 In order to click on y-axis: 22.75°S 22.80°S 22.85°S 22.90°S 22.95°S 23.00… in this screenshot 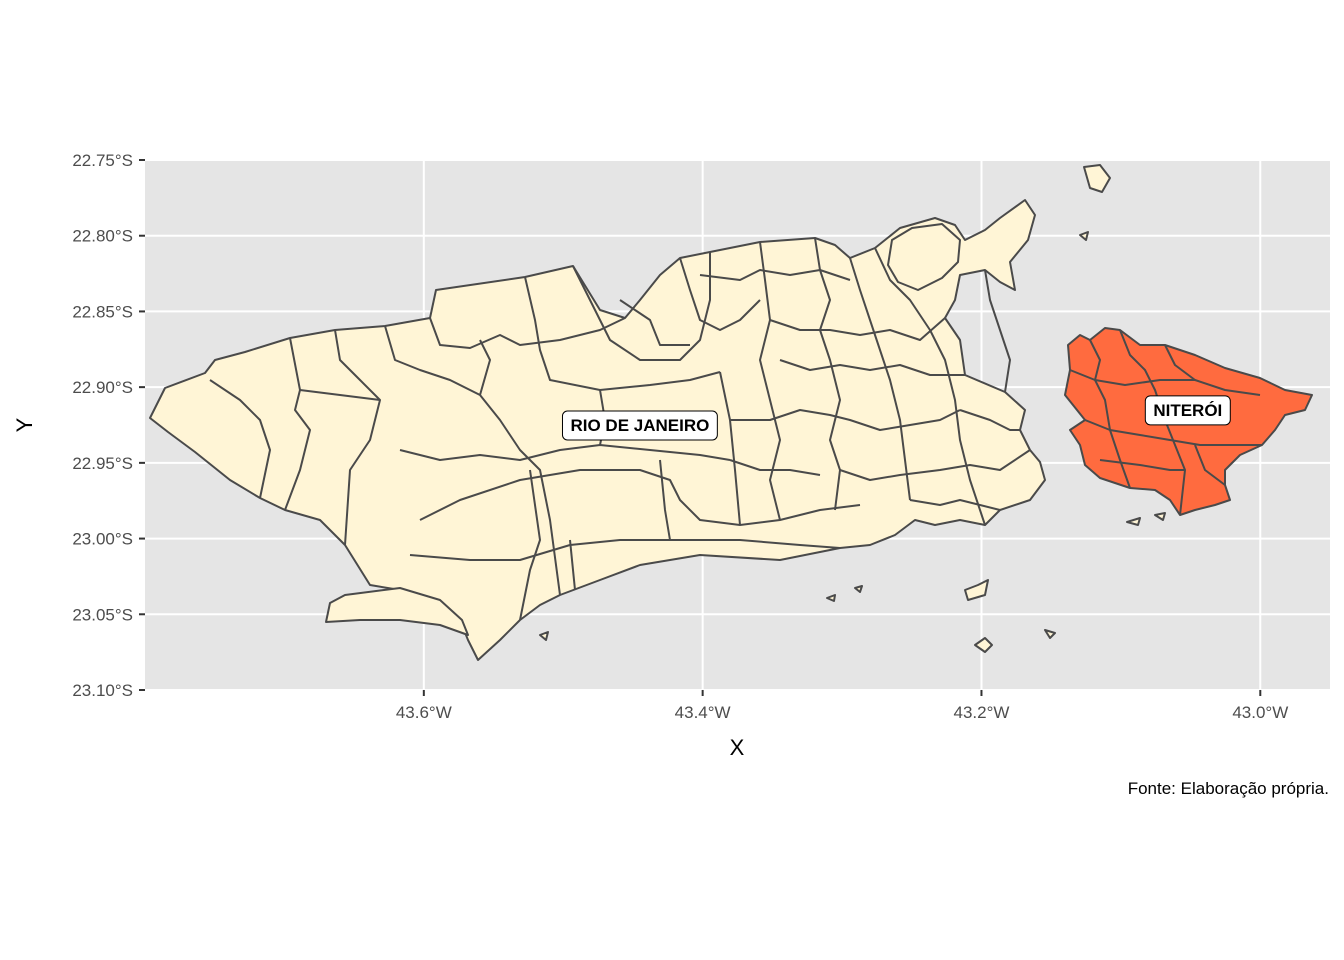, I will do `click(108, 425)`.